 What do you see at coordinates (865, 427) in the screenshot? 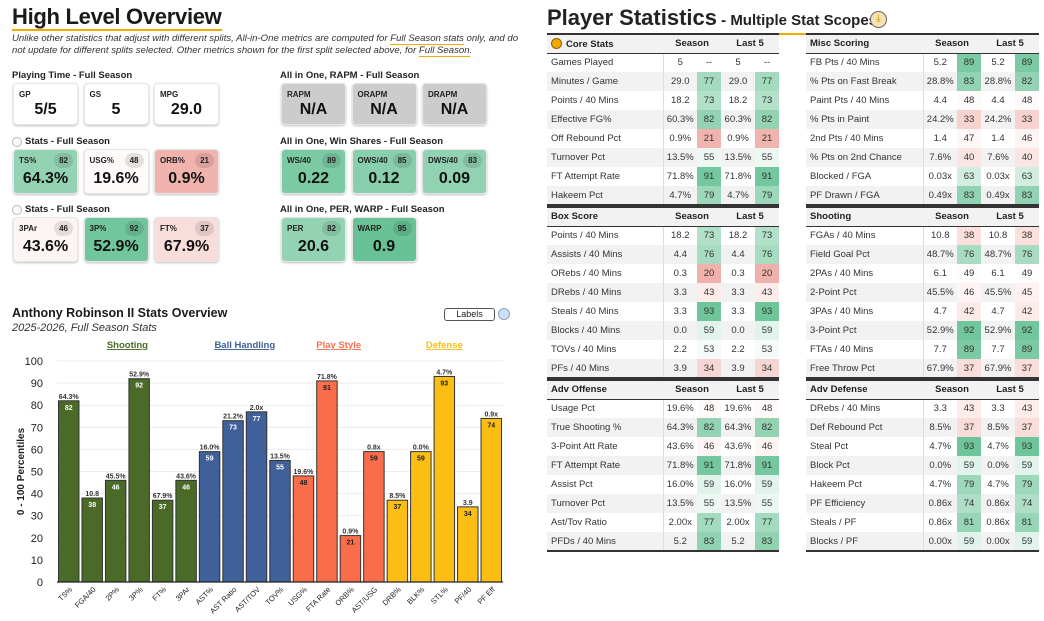
I see `stat-name: Def Rebound Pct` at bounding box center [865, 427].